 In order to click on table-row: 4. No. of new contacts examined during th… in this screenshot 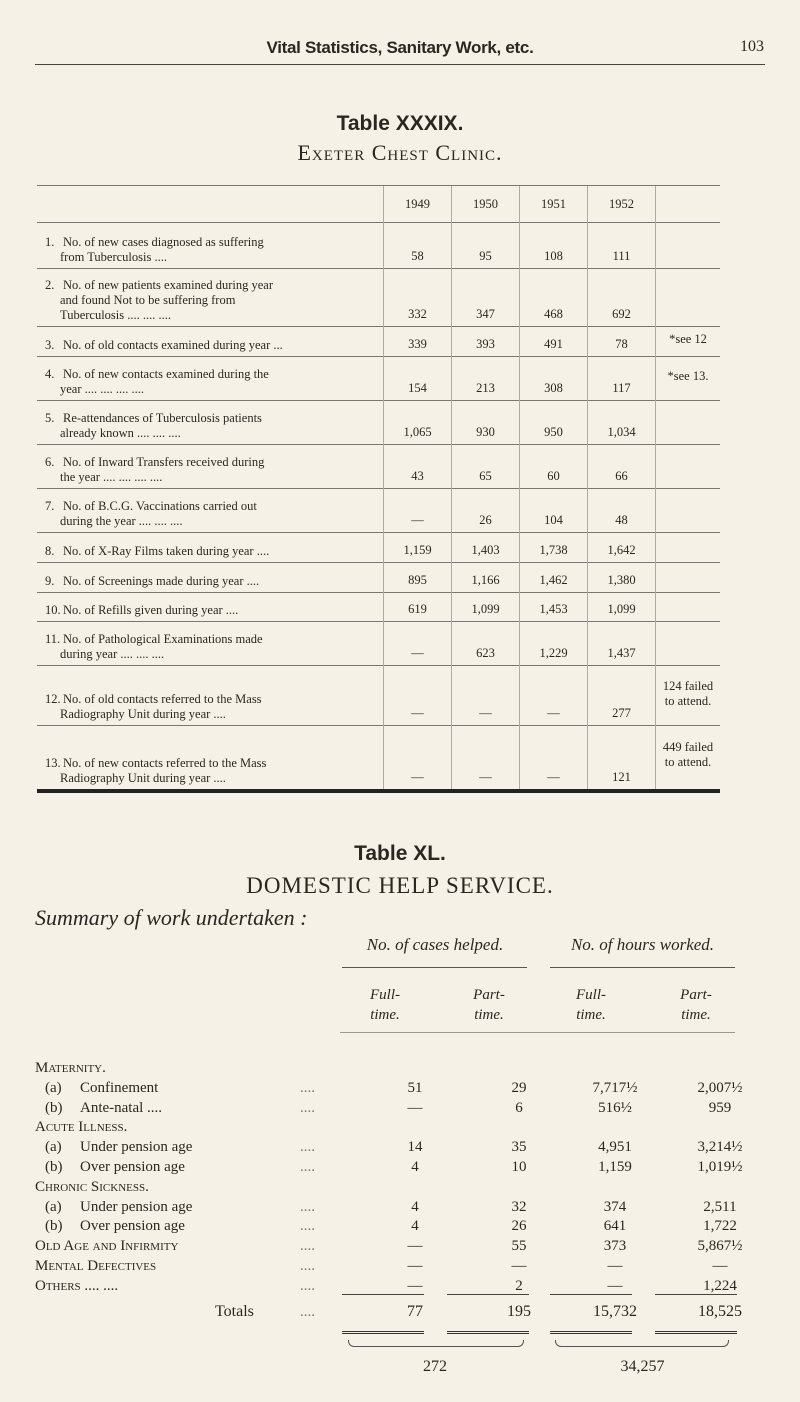, I will do `click(378, 378)`.